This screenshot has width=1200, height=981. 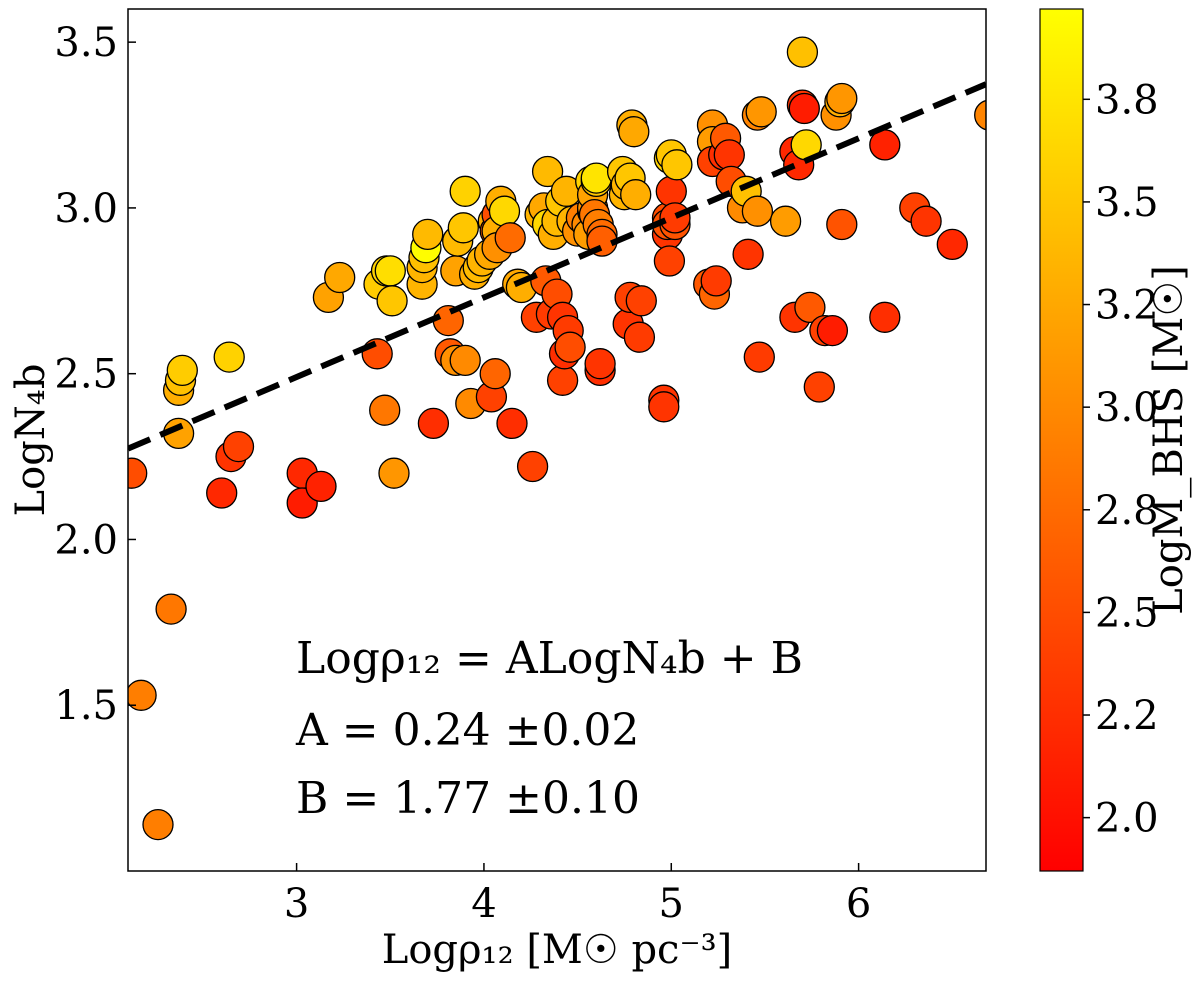 What do you see at coordinates (1127, 306) in the screenshot?
I see `colorbar-tick-label: 3.2` at bounding box center [1127, 306].